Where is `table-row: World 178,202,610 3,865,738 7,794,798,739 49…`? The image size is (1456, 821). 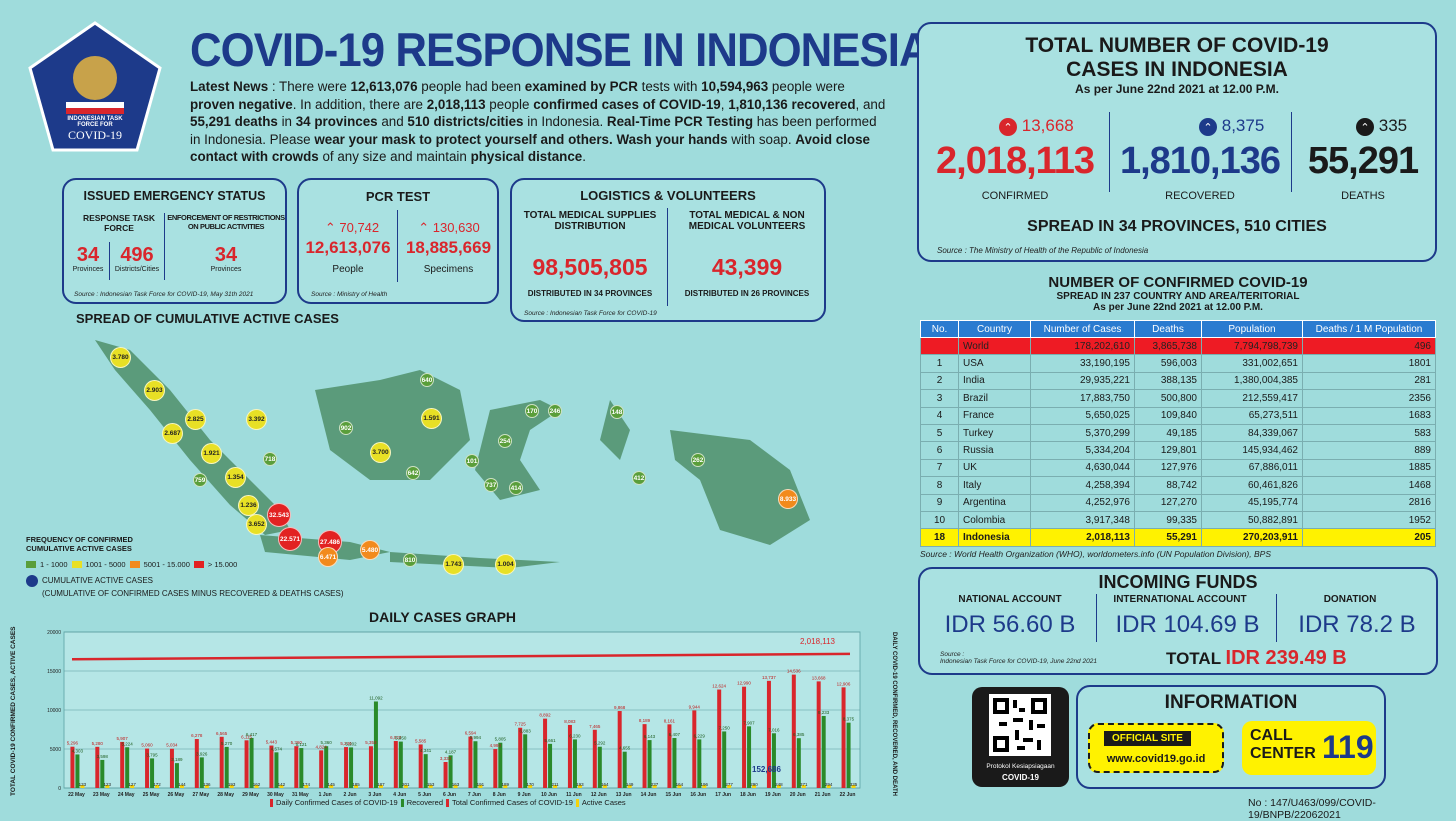
table-row: World 178,202,610 3,865,738 7,794,798,739 49… is located at coordinates (1178, 346).